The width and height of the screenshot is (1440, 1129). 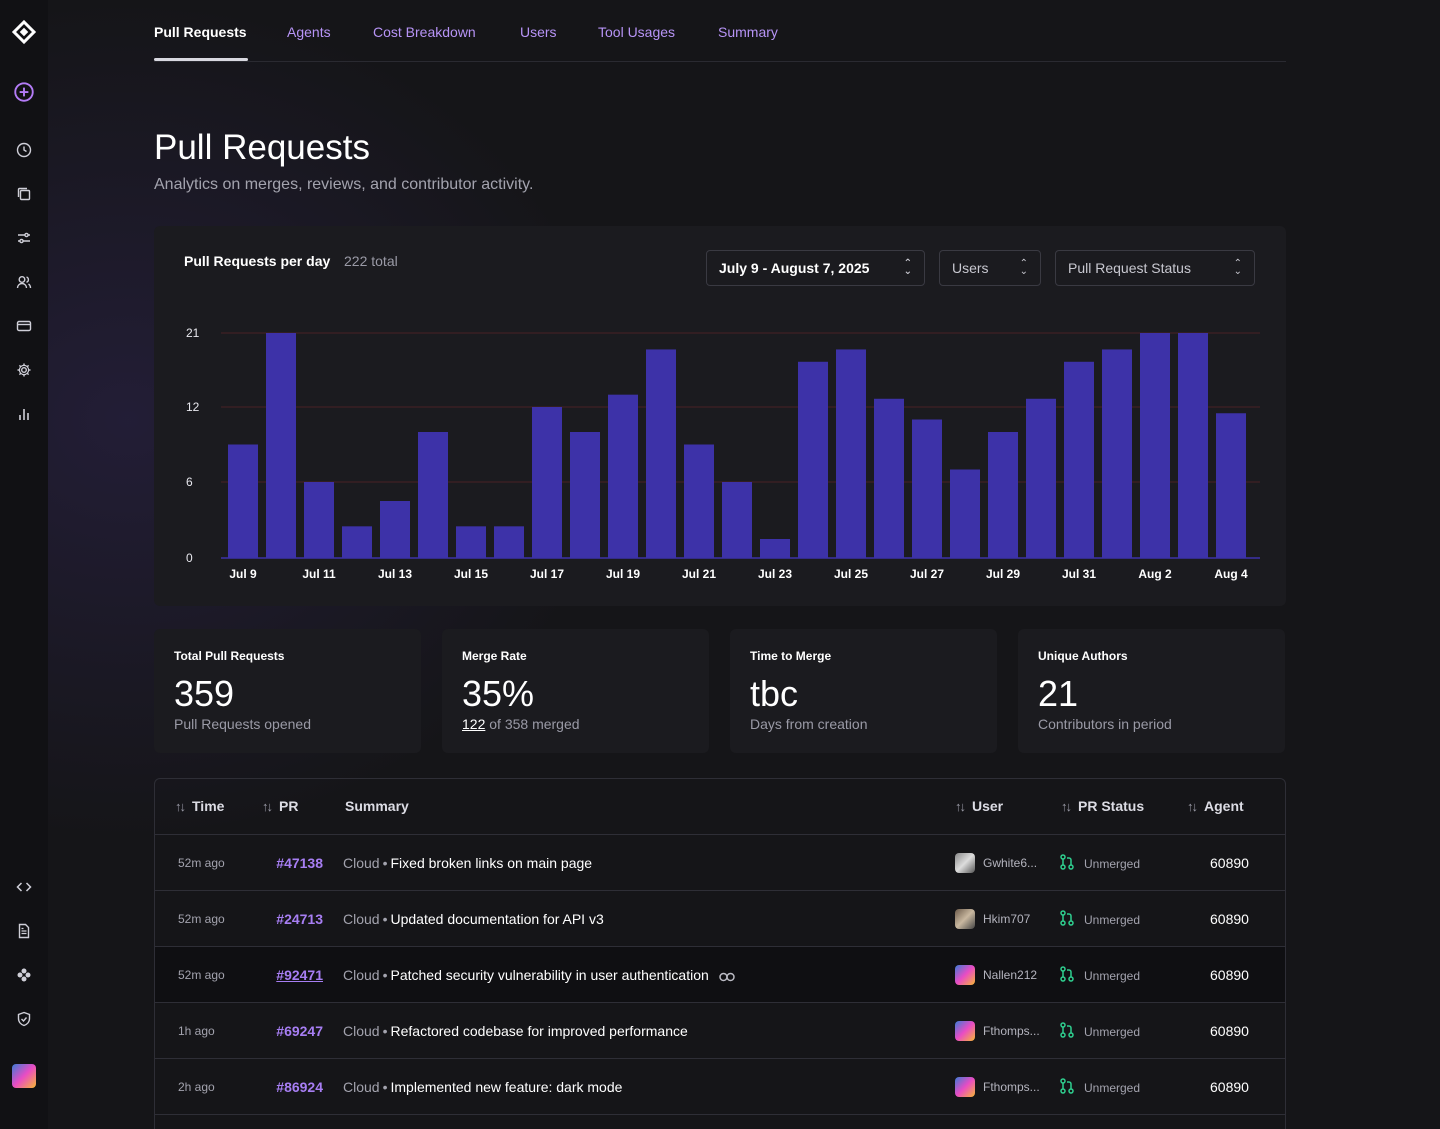 I want to click on column-header-agent: ↑↓ Agent, so click(x=1215, y=806).